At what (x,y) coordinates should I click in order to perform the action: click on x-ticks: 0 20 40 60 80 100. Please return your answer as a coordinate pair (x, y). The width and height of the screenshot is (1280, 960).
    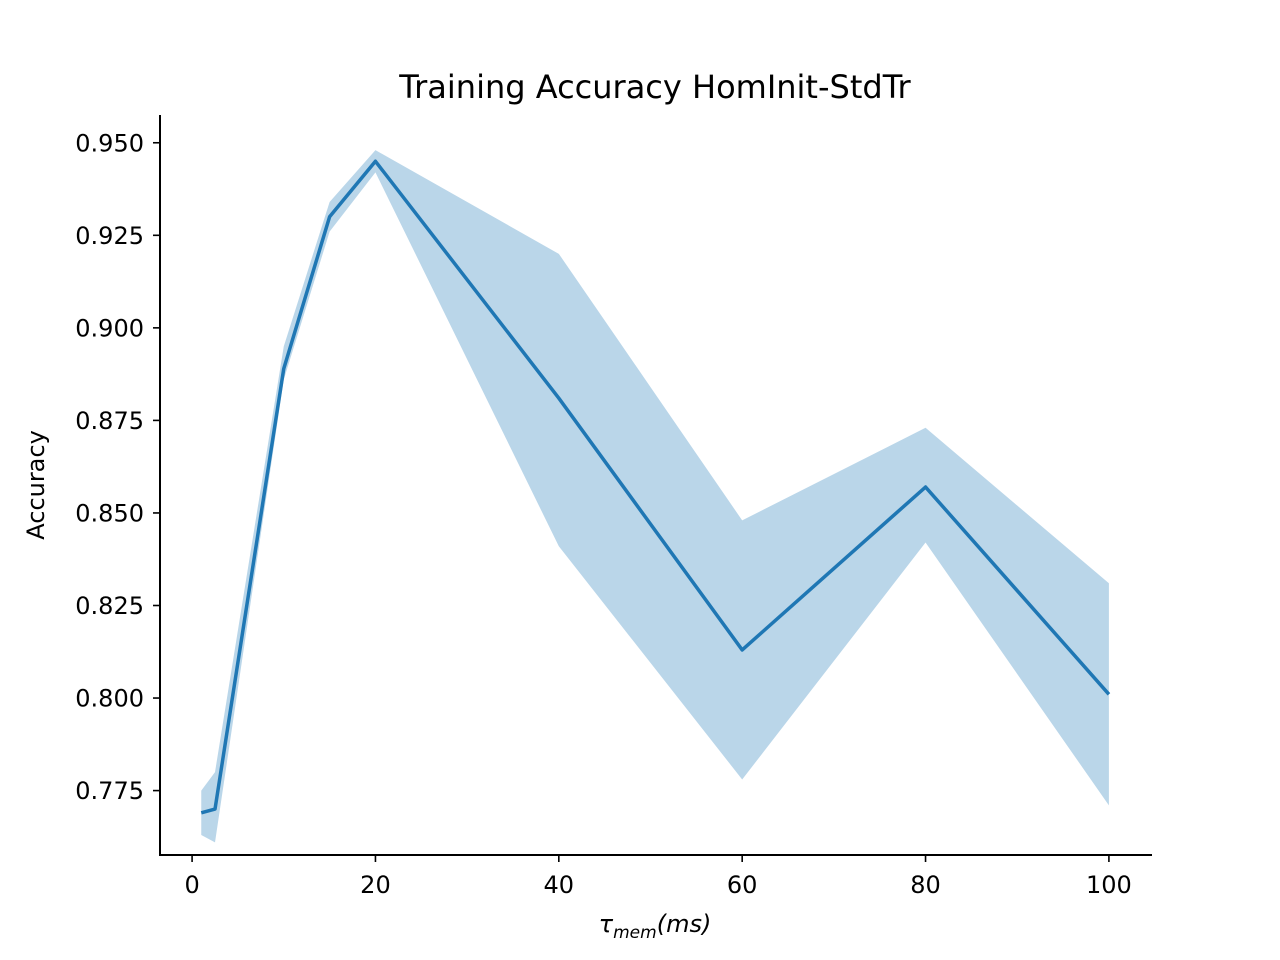
    Looking at the image, I should click on (658, 877).